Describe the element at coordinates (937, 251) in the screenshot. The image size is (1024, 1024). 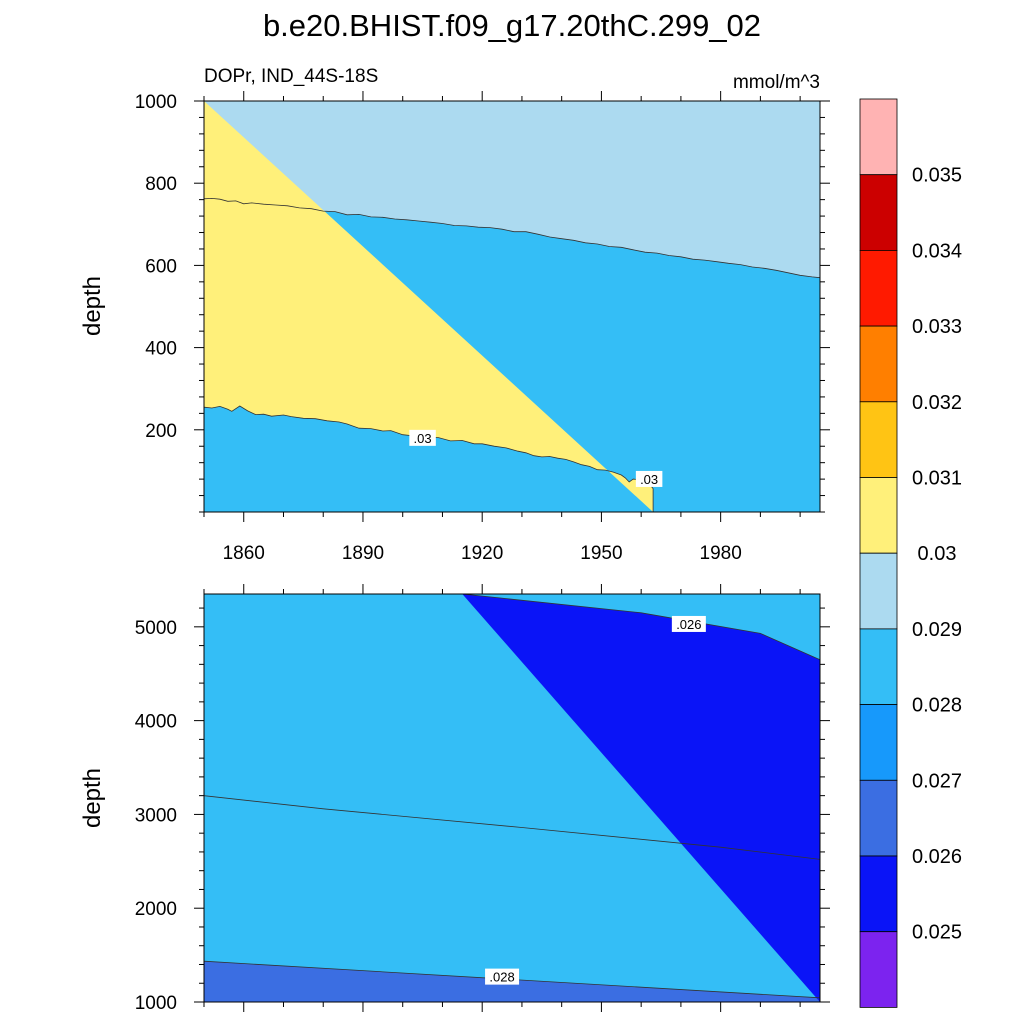
I see `colorbar-label: 0.034` at that location.